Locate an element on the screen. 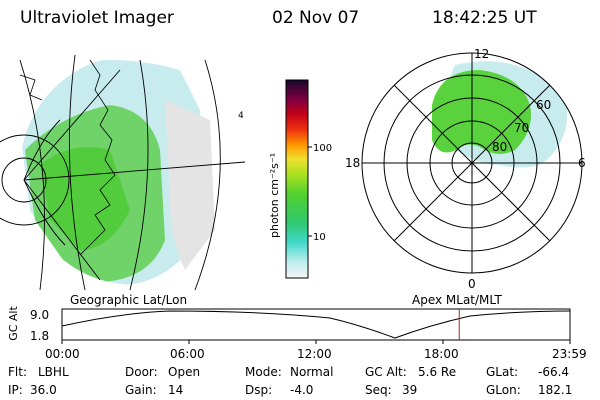 This screenshot has height=400, width=600. time-tick-0000: 00:00 is located at coordinates (62, 354).